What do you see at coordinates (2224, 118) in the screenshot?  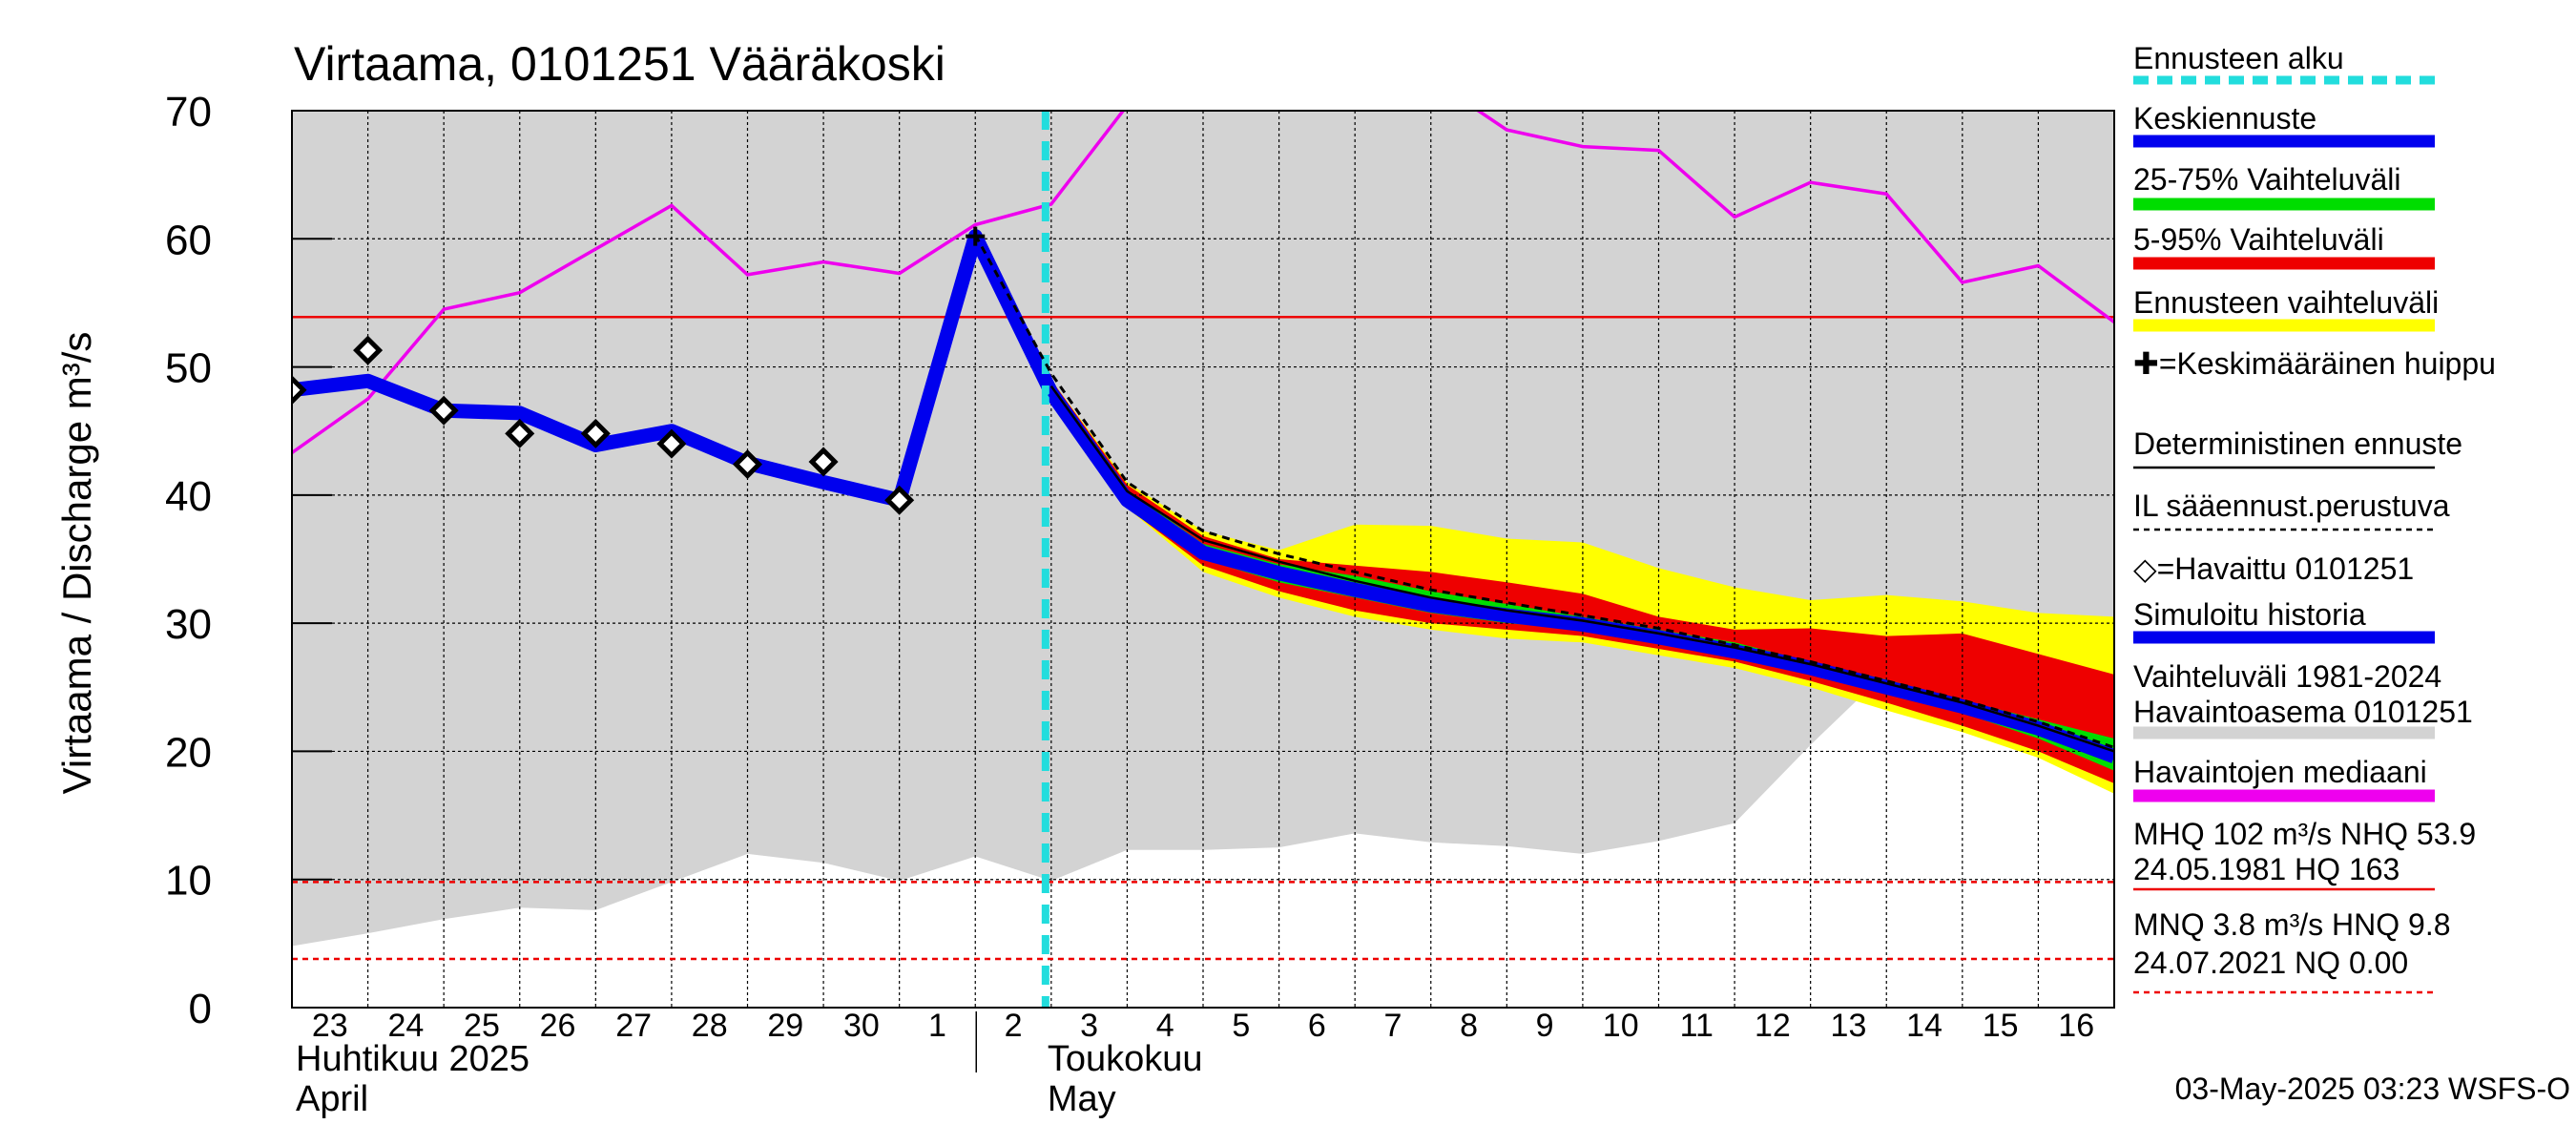 I see `legend-label: Keskiennuste` at bounding box center [2224, 118].